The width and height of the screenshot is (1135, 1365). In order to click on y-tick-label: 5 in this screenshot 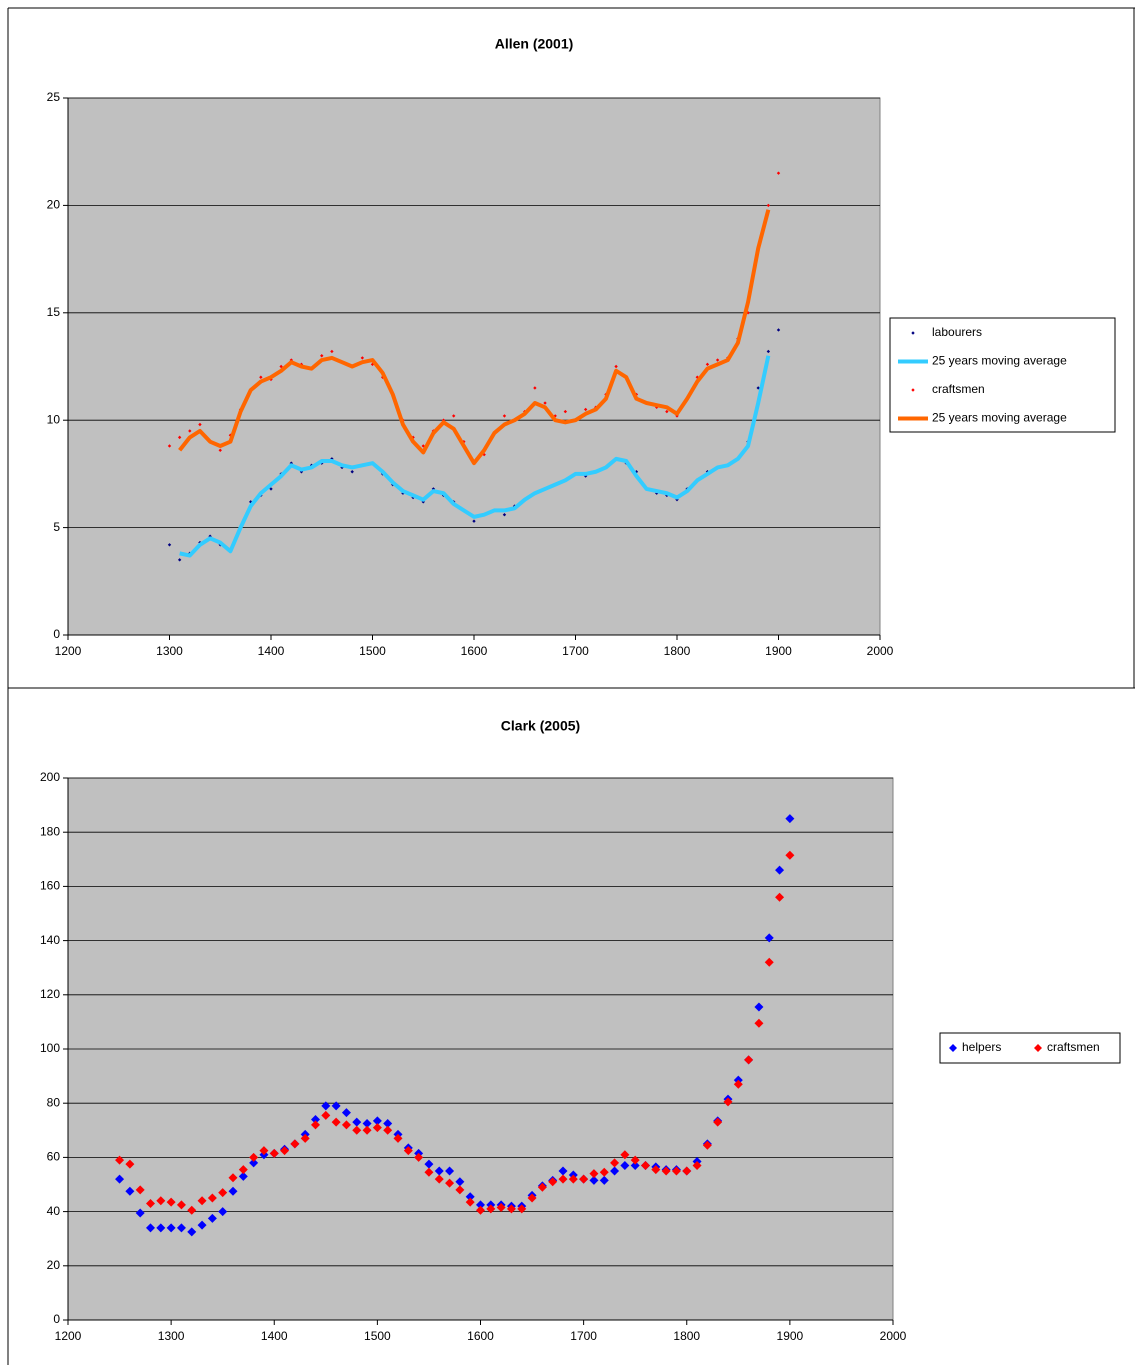, I will do `click(56, 527)`.